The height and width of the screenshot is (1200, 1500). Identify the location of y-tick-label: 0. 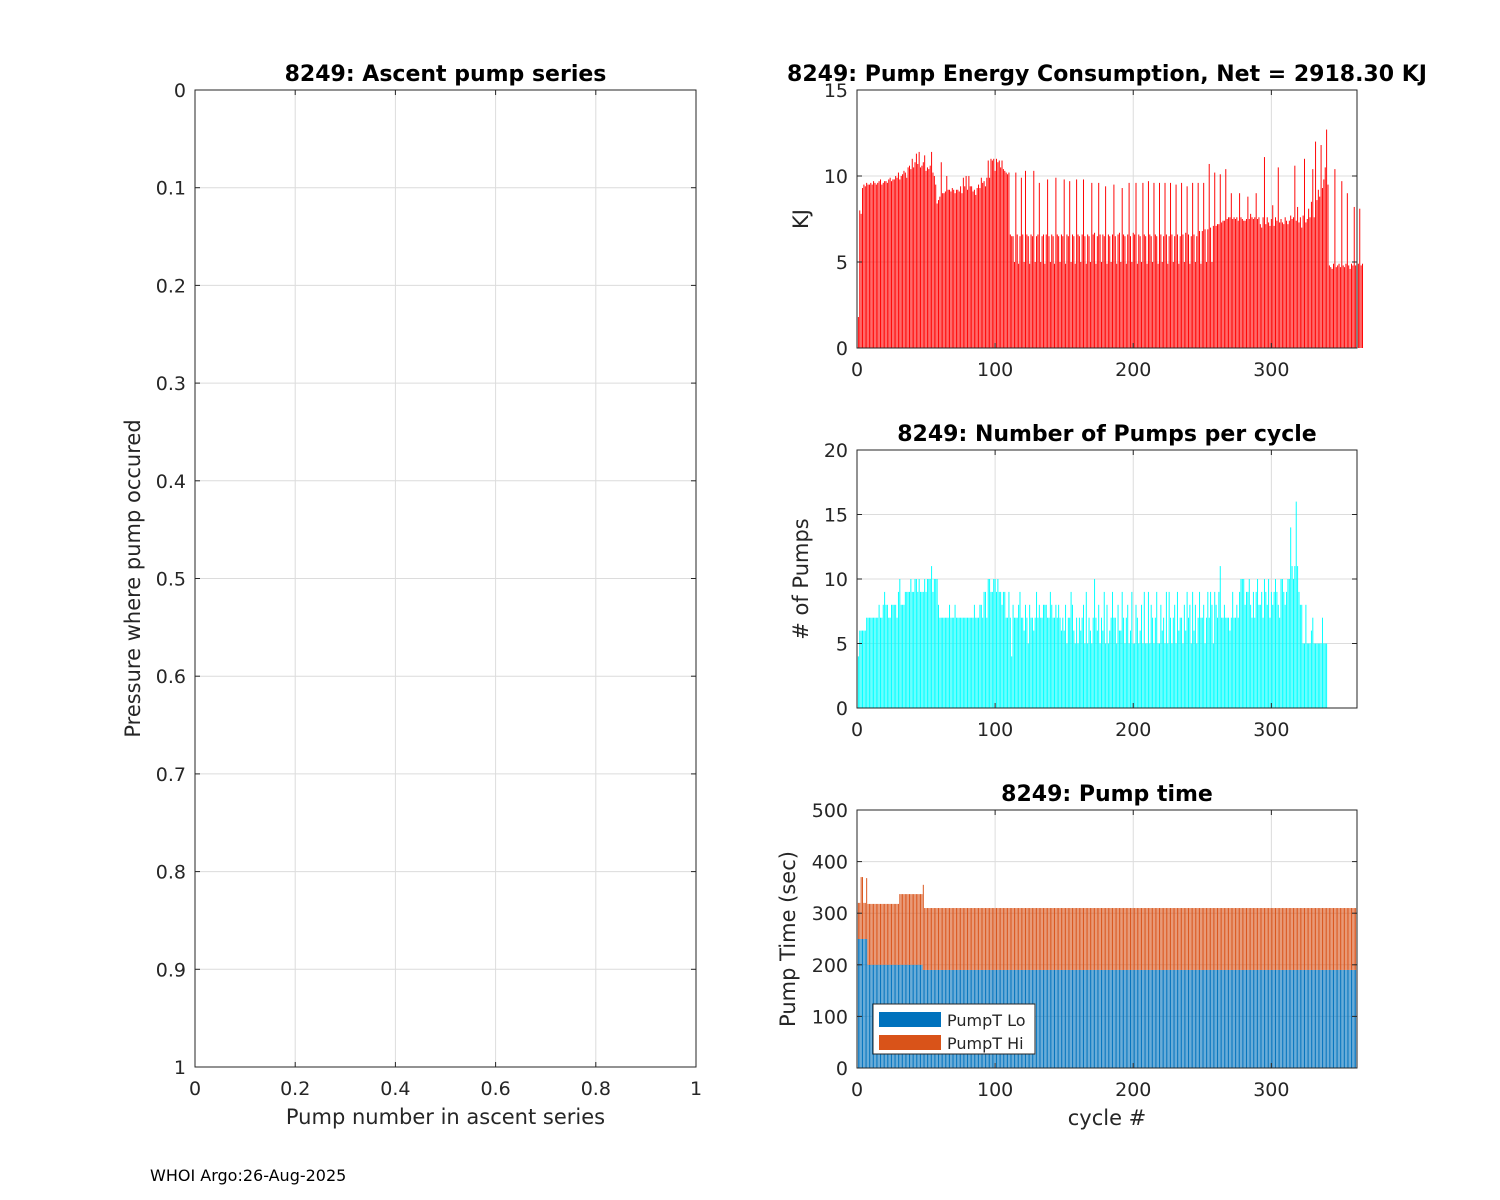
(180, 91).